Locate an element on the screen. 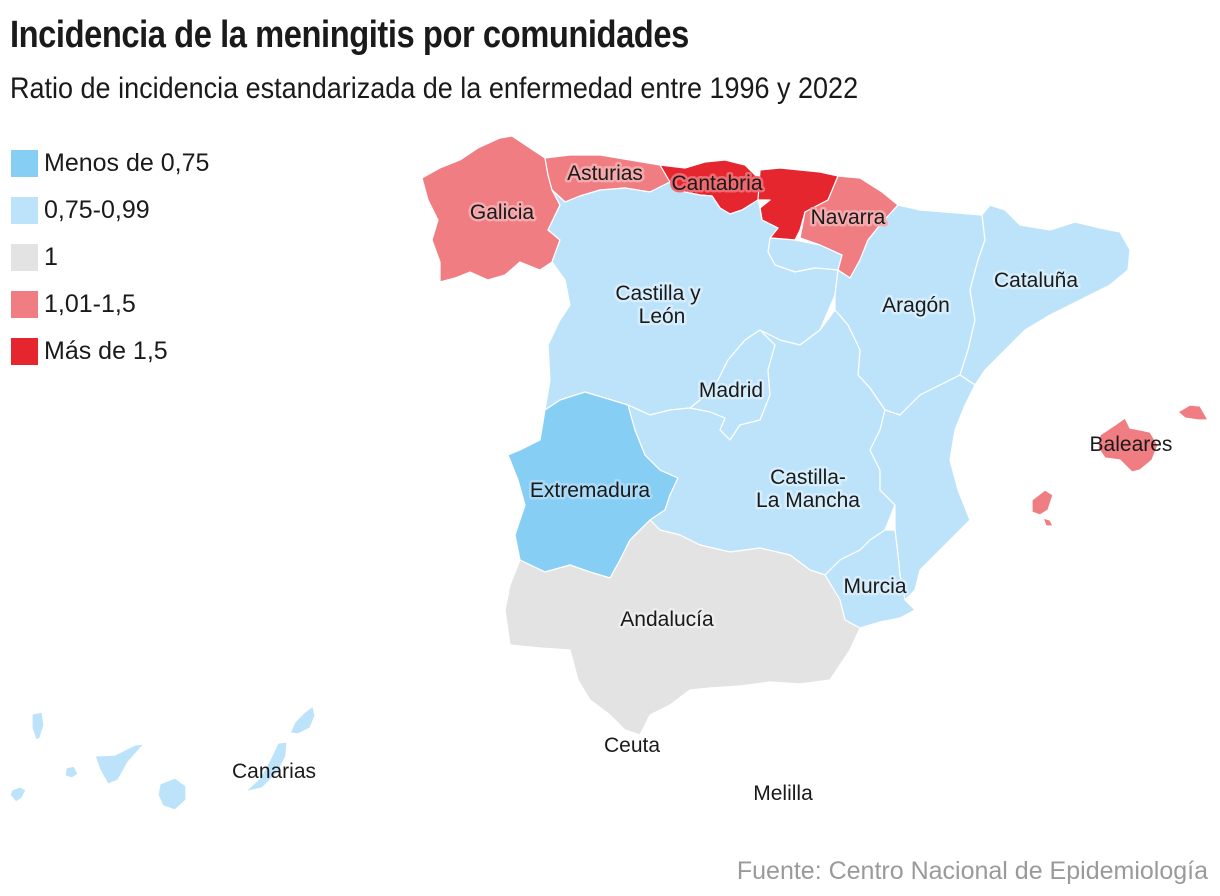  label-canarias: Canarias is located at coordinates (274, 771).